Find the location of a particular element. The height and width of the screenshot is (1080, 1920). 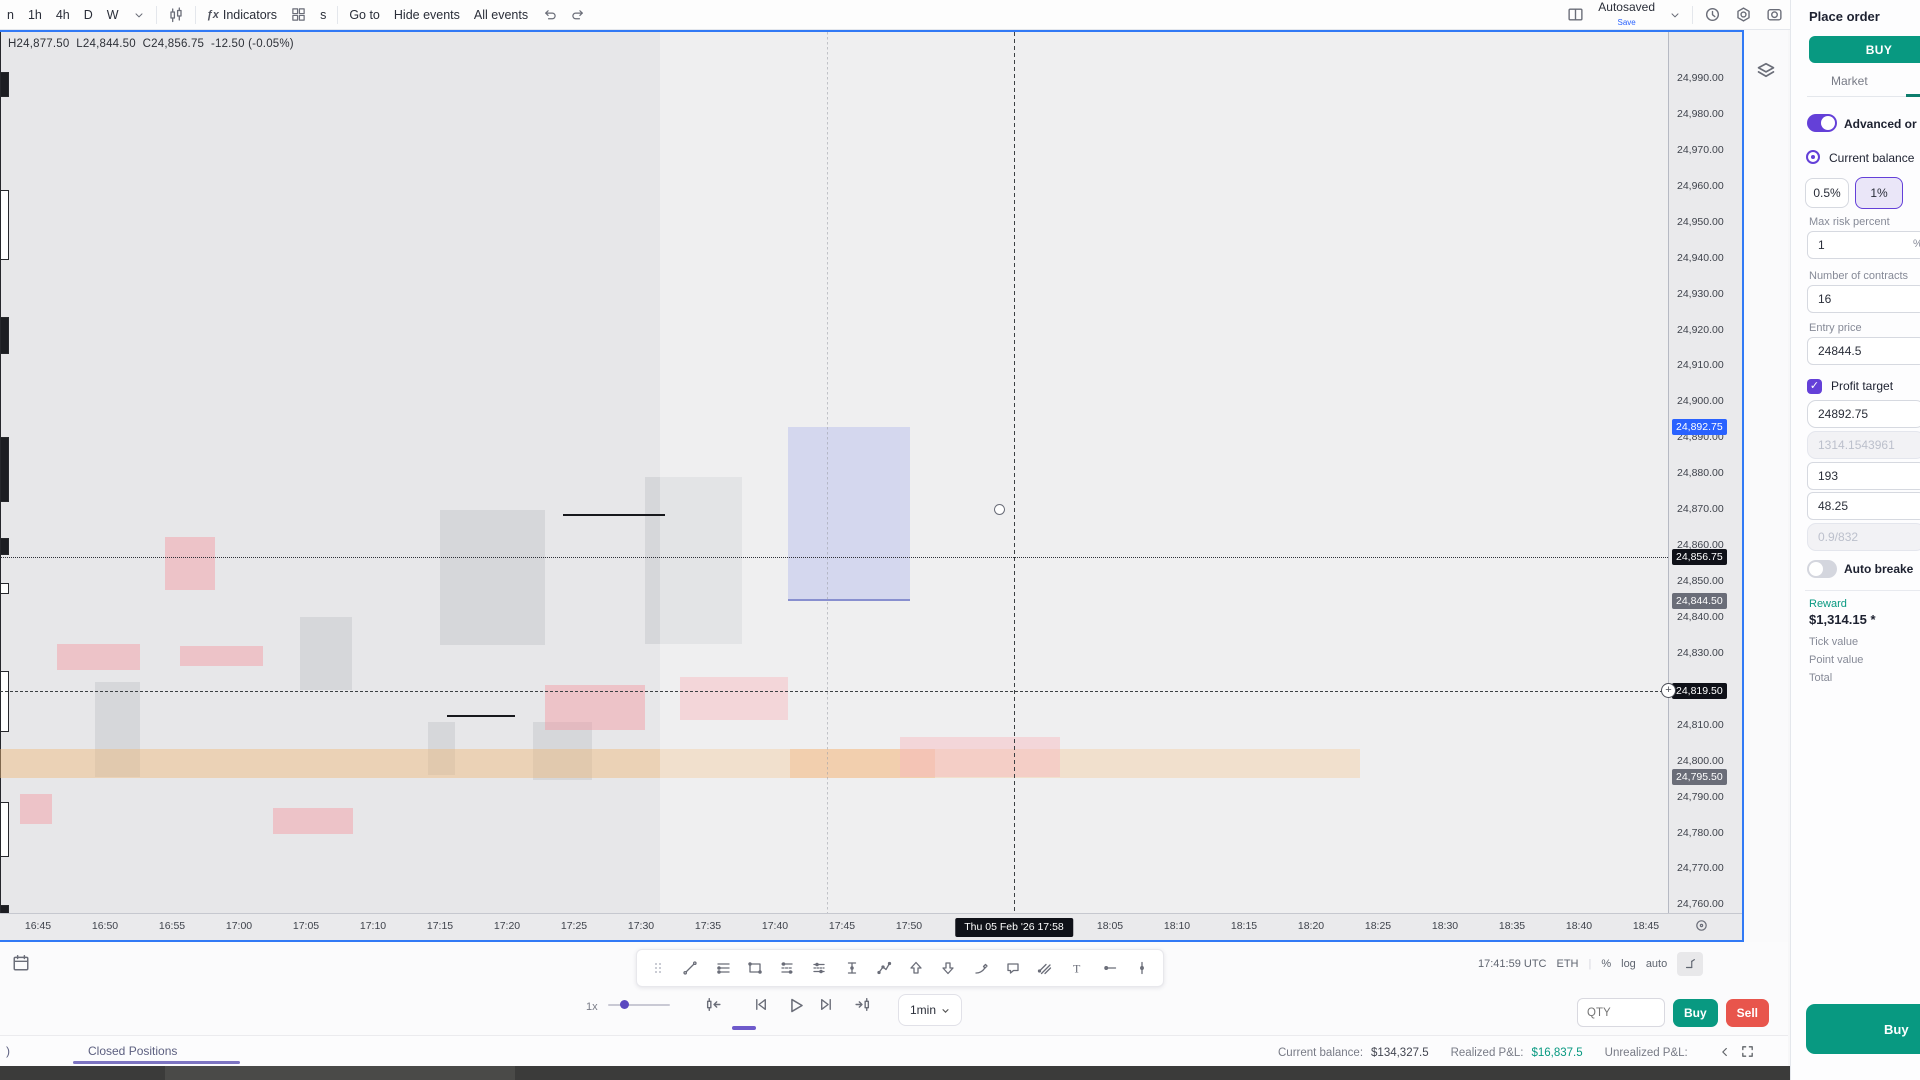

arrow-up-icon is located at coordinates (916, 968).